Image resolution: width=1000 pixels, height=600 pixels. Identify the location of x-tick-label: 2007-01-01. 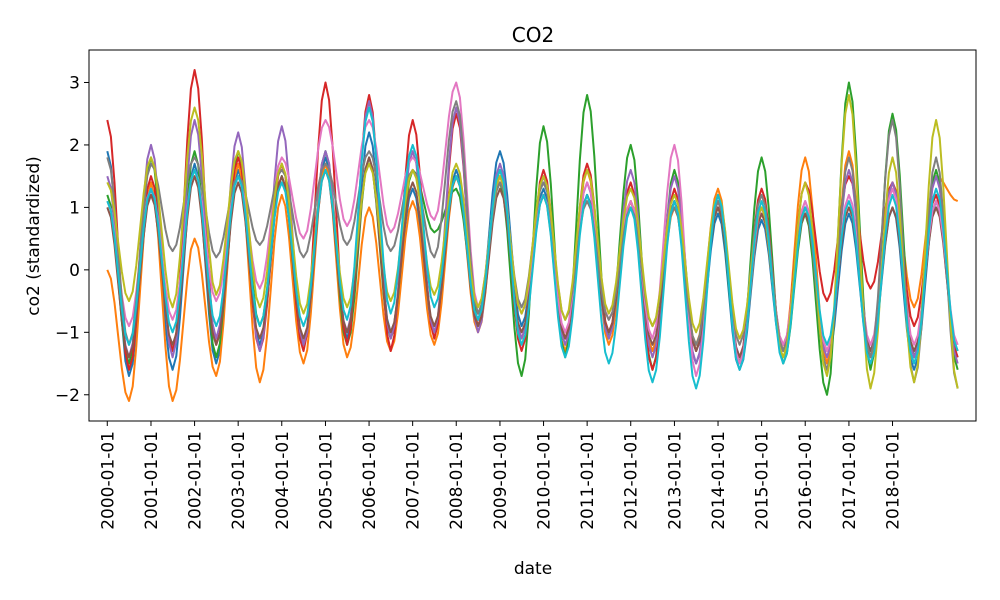
(414, 480).